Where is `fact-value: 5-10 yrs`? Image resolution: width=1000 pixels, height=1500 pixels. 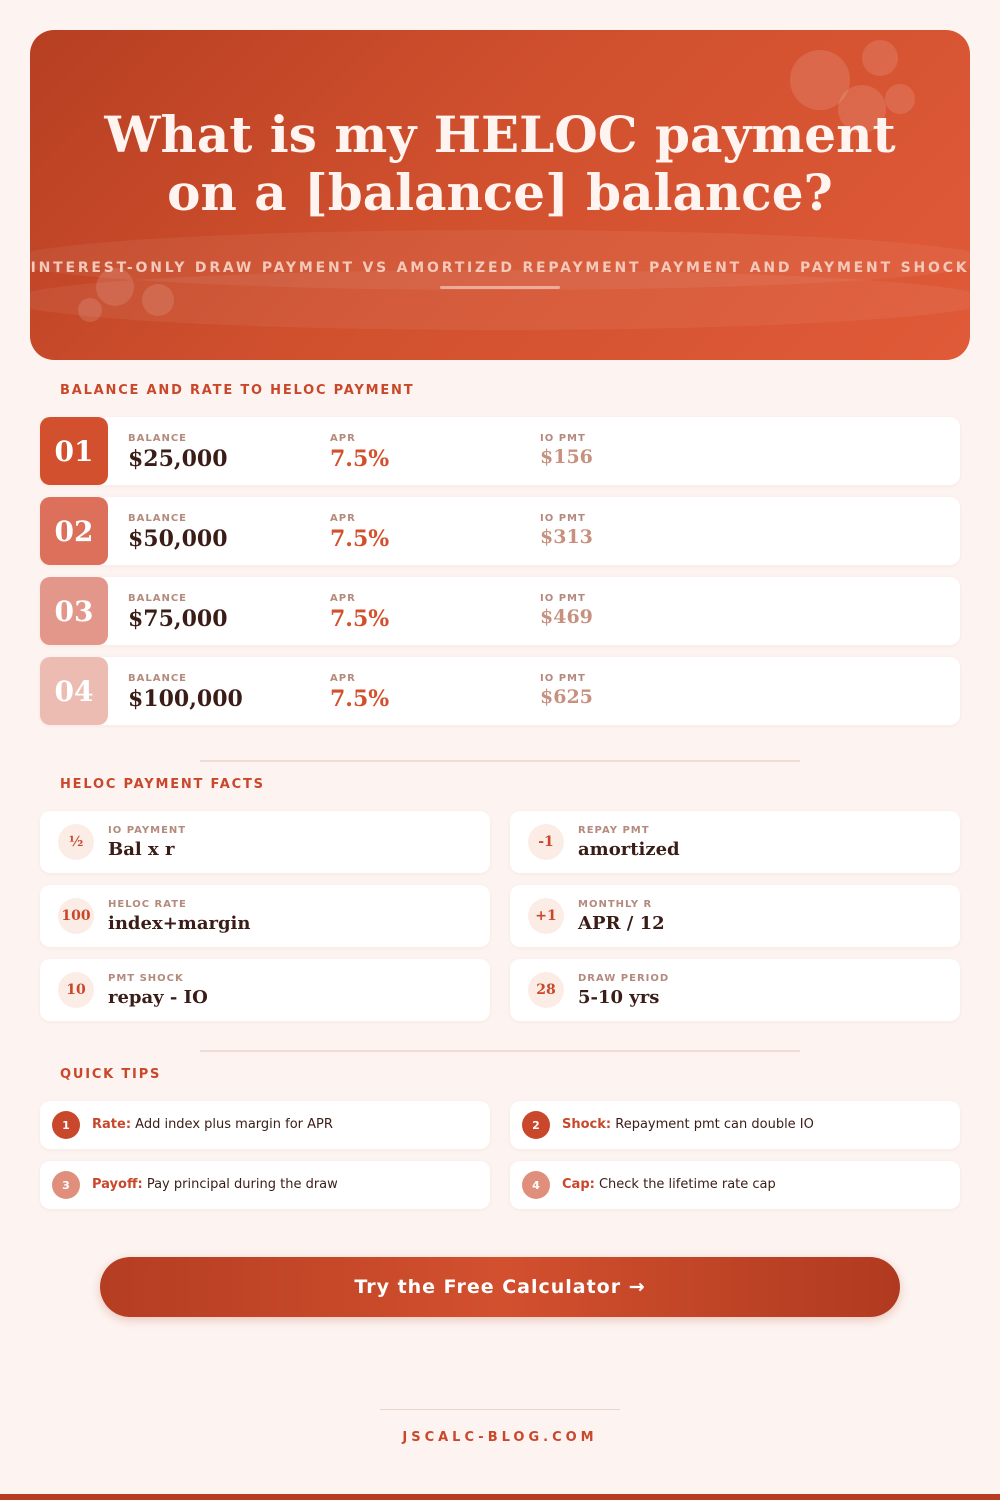
fact-value: 5-10 yrs is located at coordinates (619, 997).